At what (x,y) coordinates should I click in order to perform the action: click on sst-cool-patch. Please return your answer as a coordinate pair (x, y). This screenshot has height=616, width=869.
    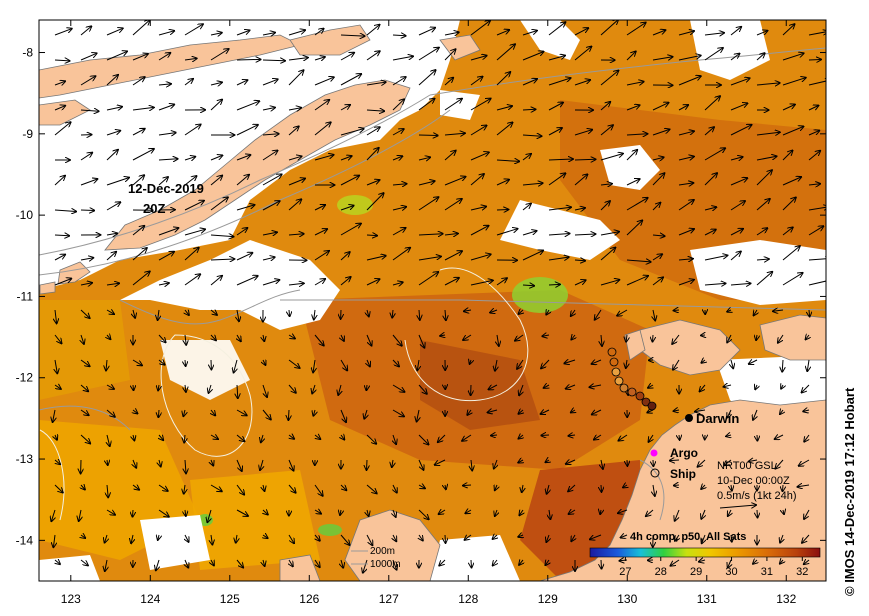
    Looking at the image, I should click on (84, 350).